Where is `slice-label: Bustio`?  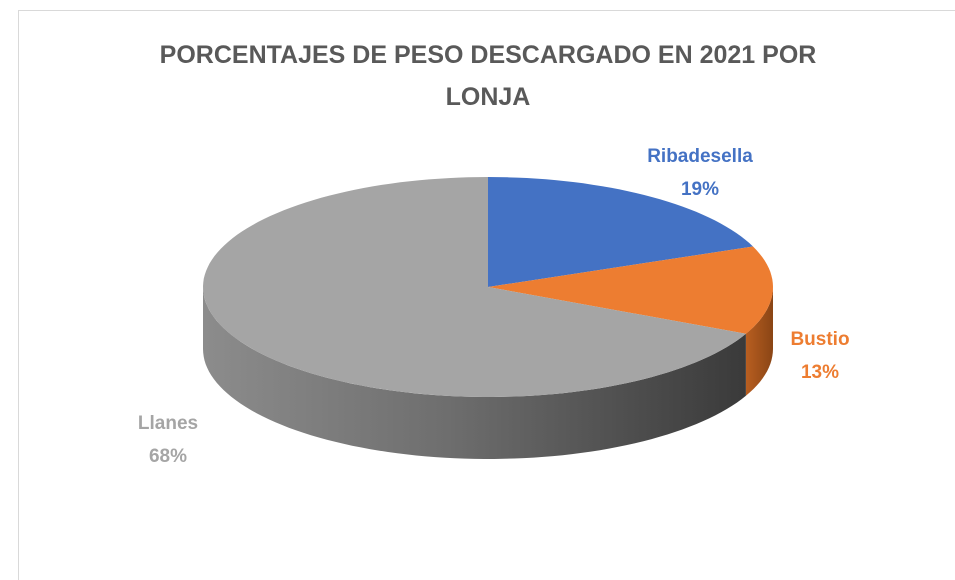
slice-label: Bustio is located at coordinates (819, 339).